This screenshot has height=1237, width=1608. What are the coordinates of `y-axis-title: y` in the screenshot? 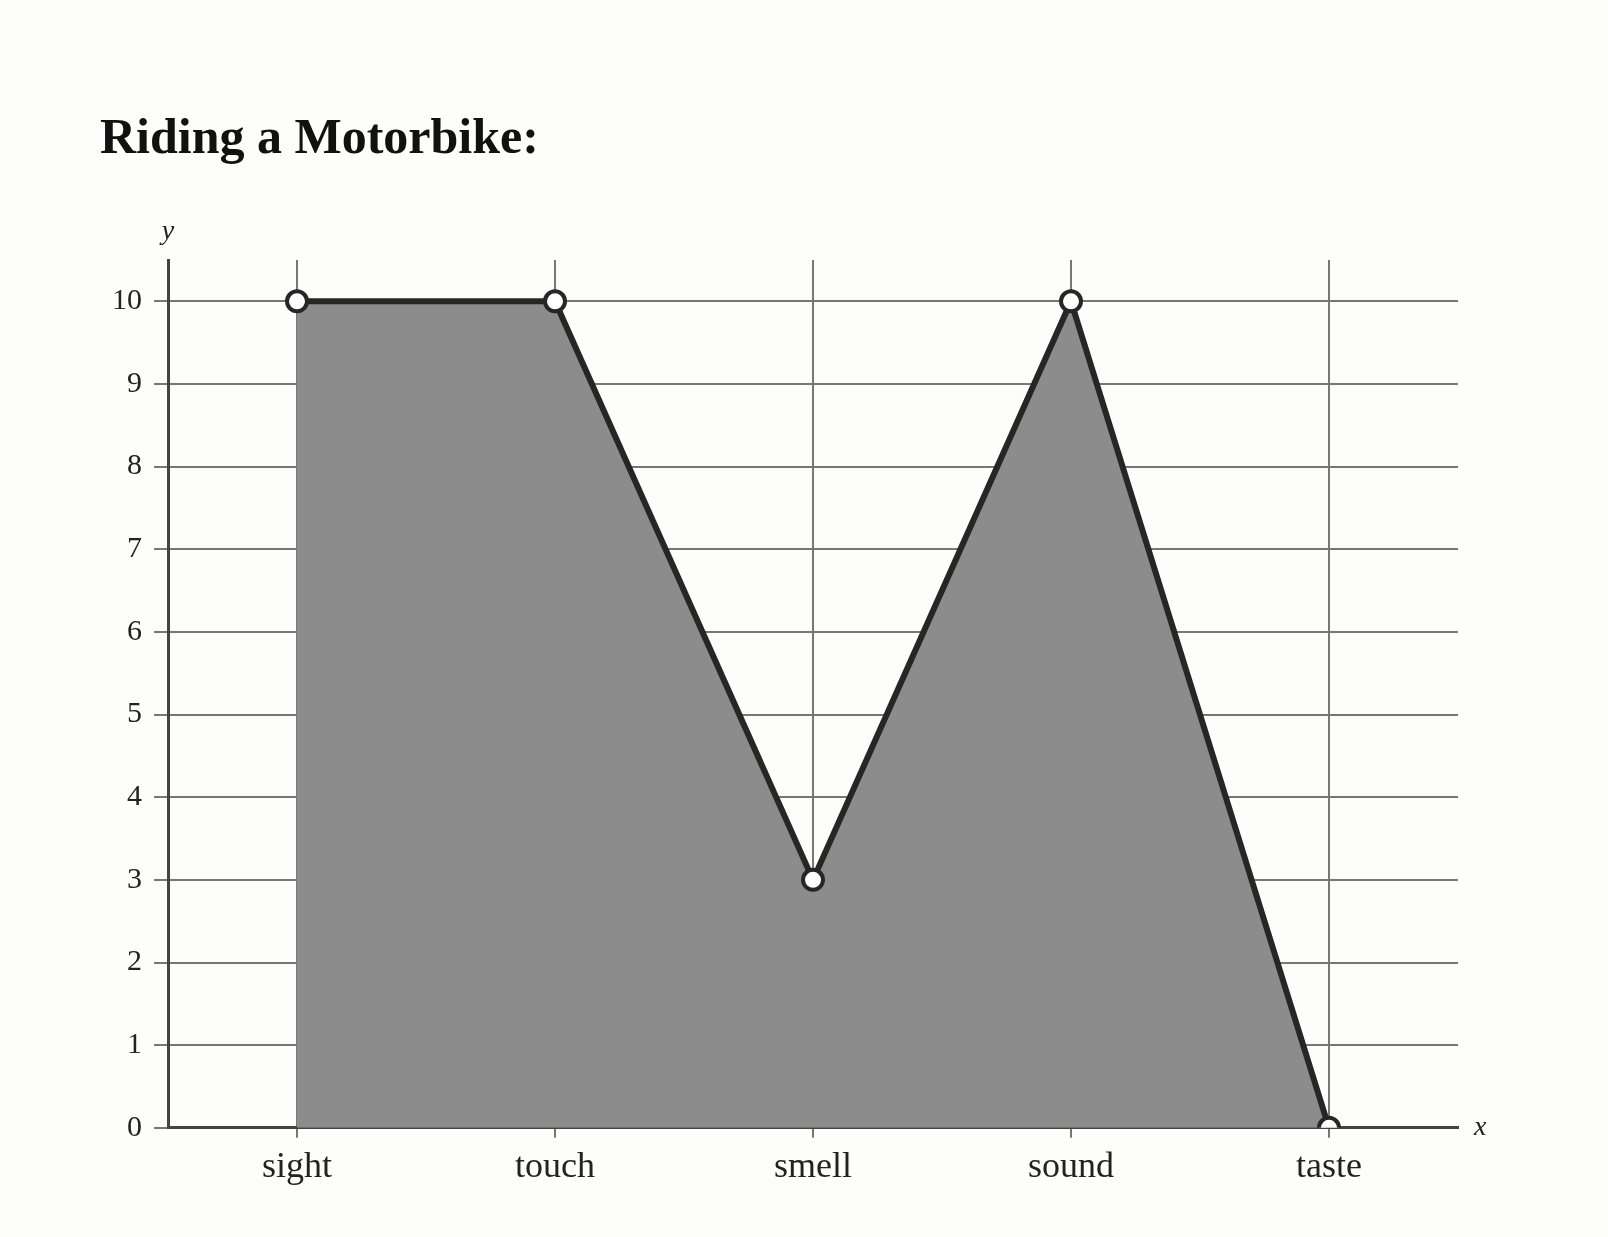 It's located at (166, 230).